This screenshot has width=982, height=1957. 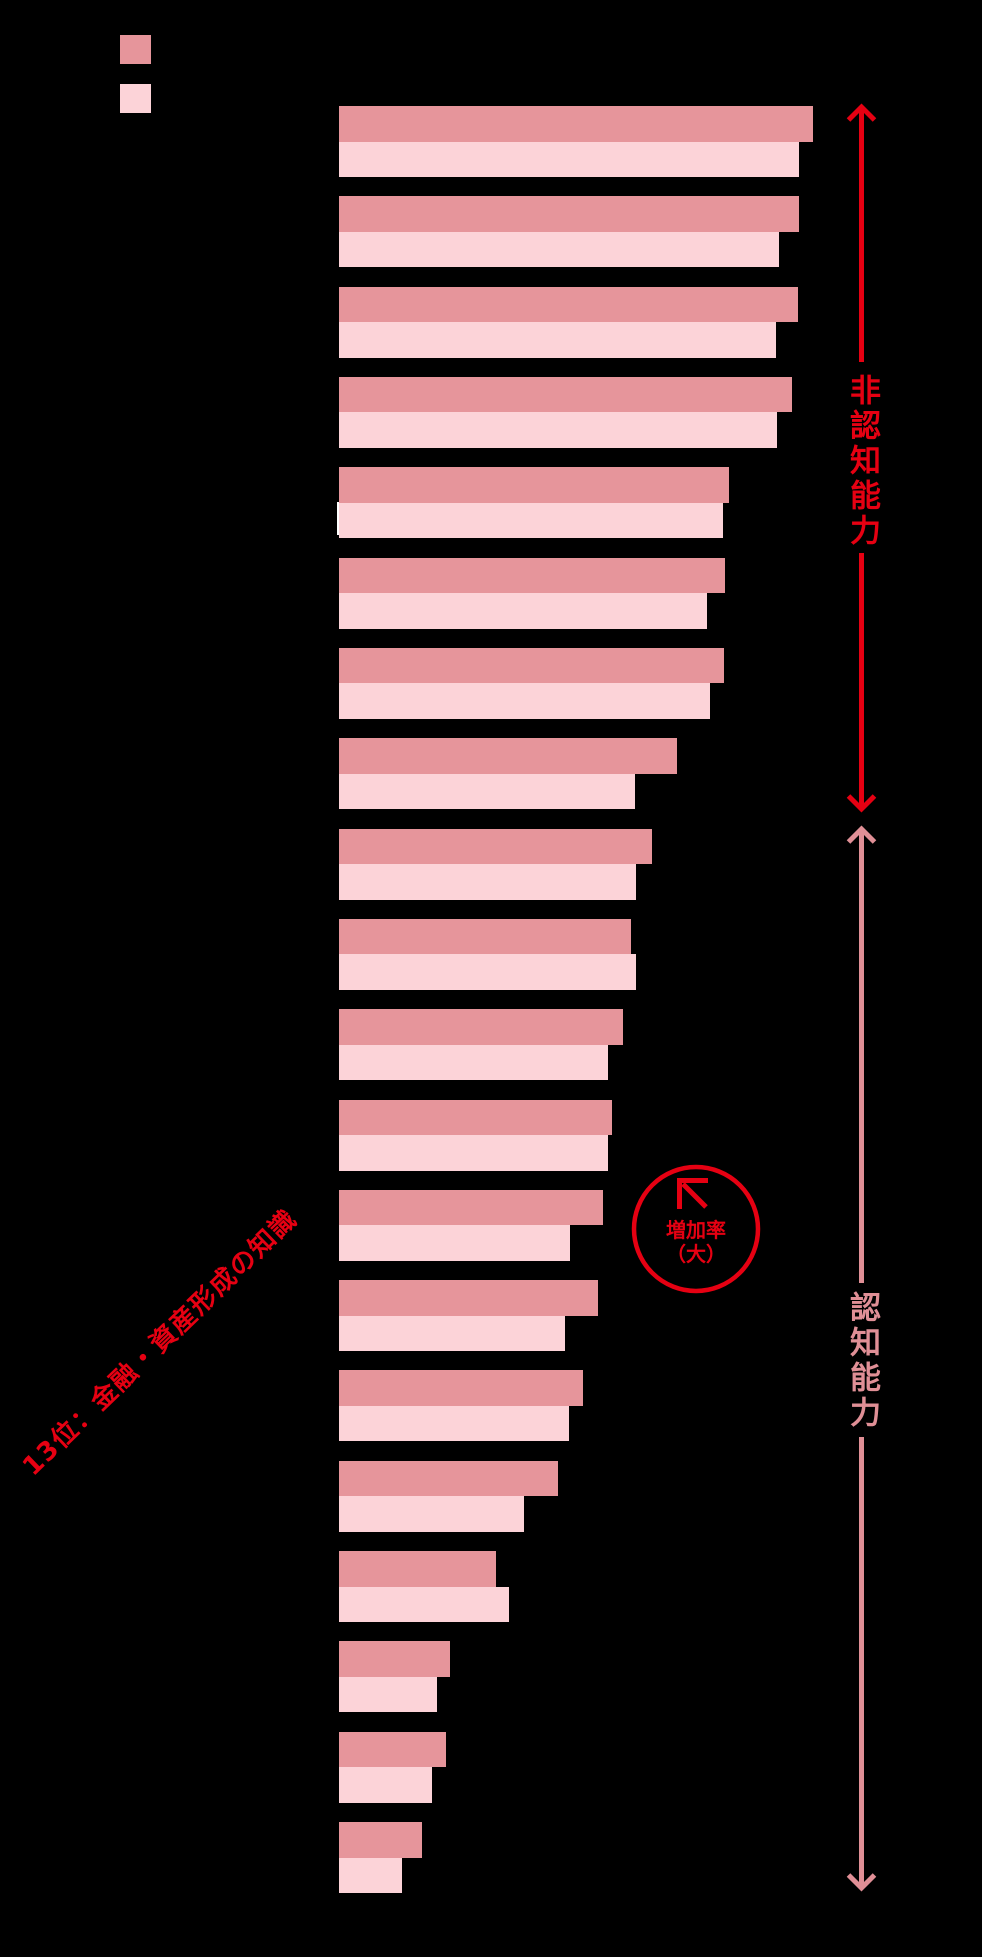 What do you see at coordinates (337, 518) in the screenshot?
I see `axis-tick-white` at bounding box center [337, 518].